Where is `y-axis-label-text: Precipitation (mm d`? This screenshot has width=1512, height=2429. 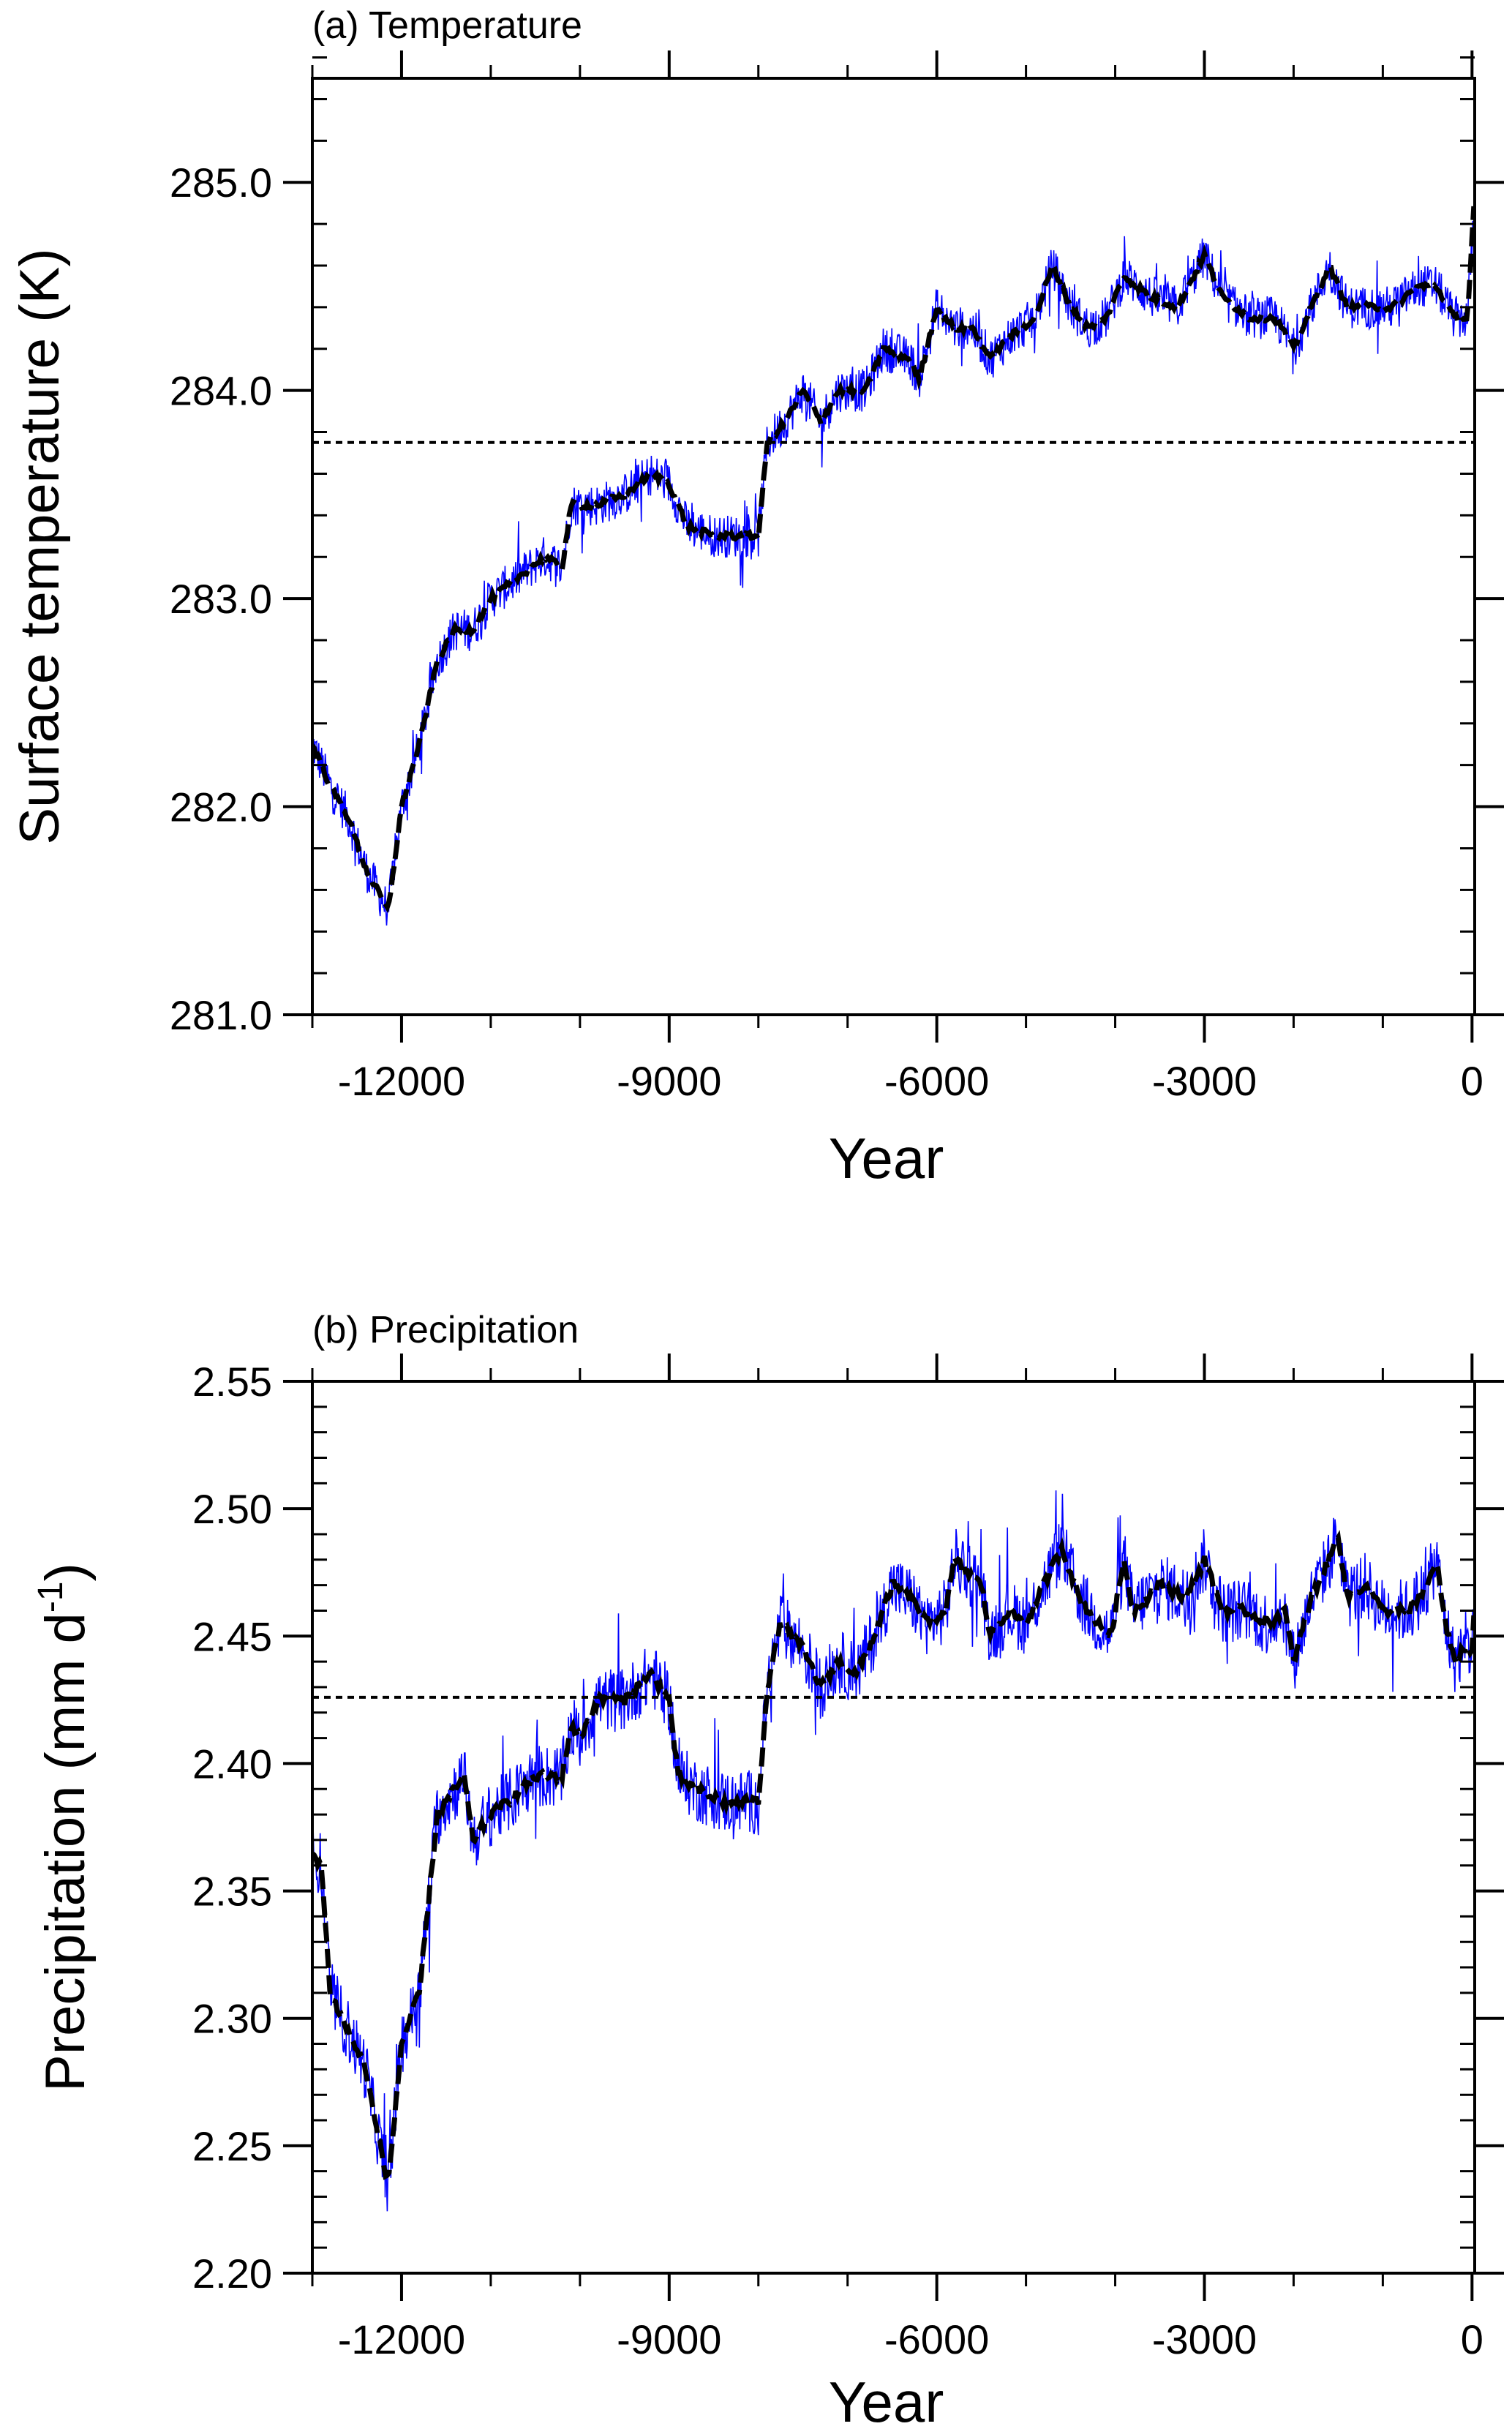 y-axis-label-text: Precipitation (mm d is located at coordinates (66, 1852).